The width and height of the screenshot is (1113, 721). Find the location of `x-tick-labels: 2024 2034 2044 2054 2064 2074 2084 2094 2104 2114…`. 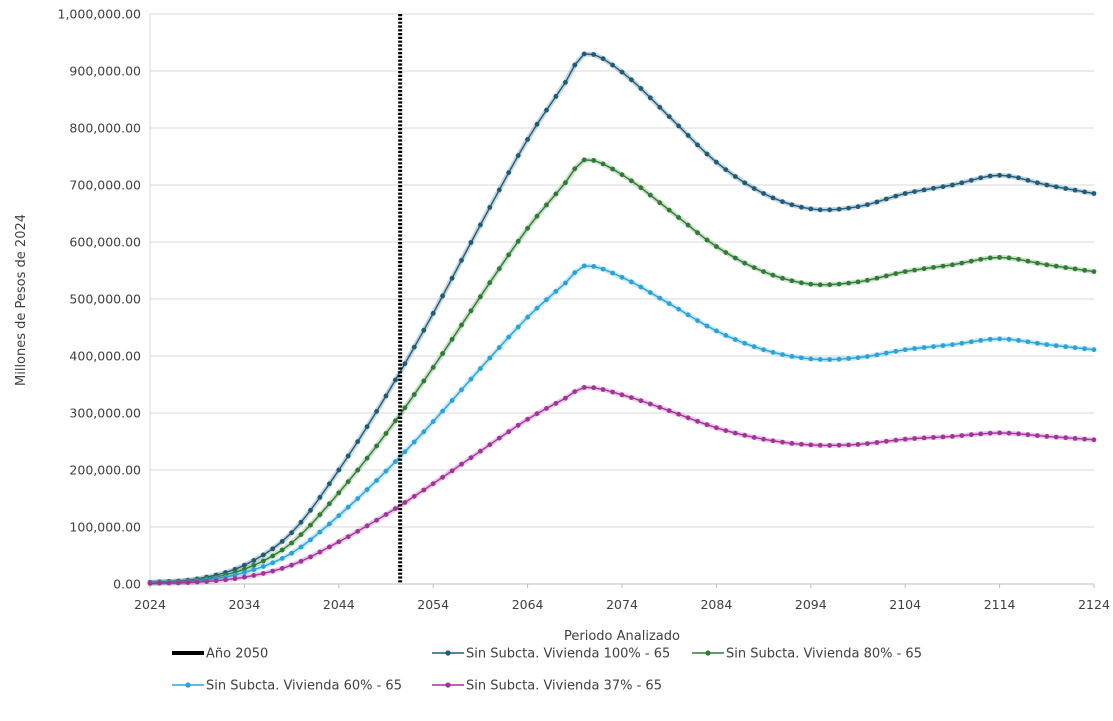

x-tick-labels: 2024 2034 2044 2054 2064 2074 2084 2094 2104 2114… is located at coordinates (622, 604).